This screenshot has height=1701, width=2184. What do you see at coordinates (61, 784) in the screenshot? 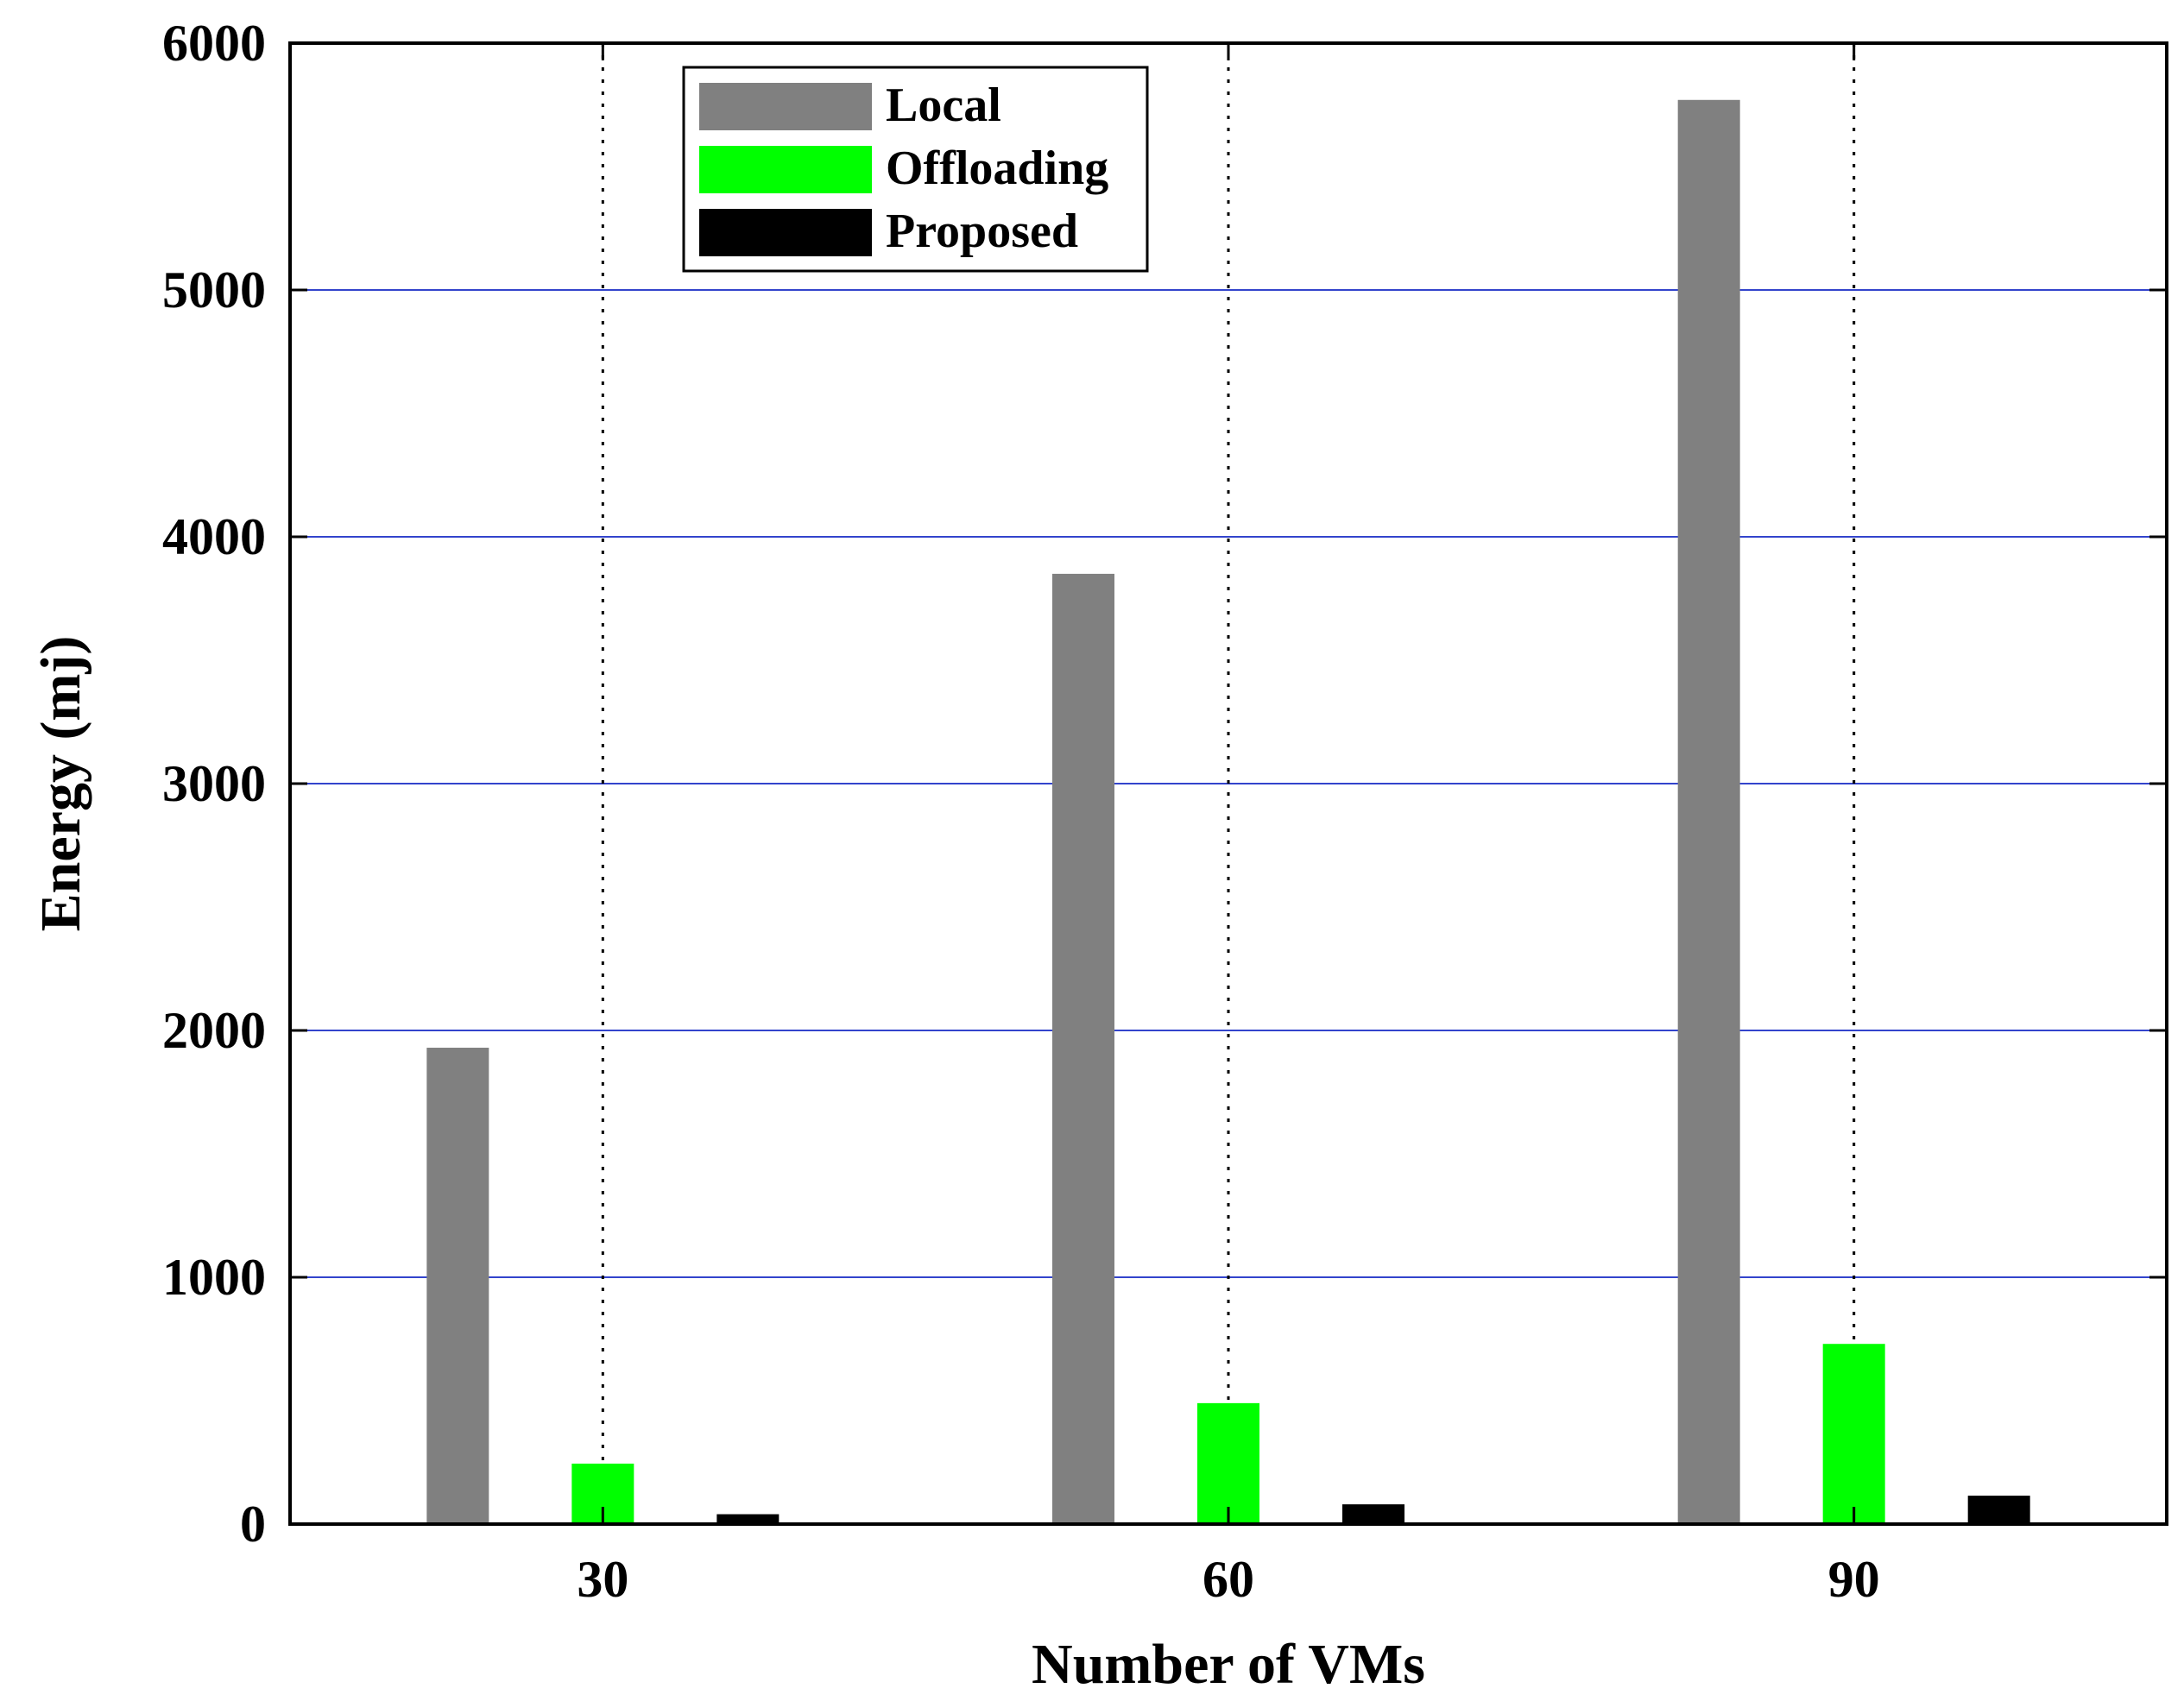
I see `y-axis-title: Energy (mj)` at bounding box center [61, 784].